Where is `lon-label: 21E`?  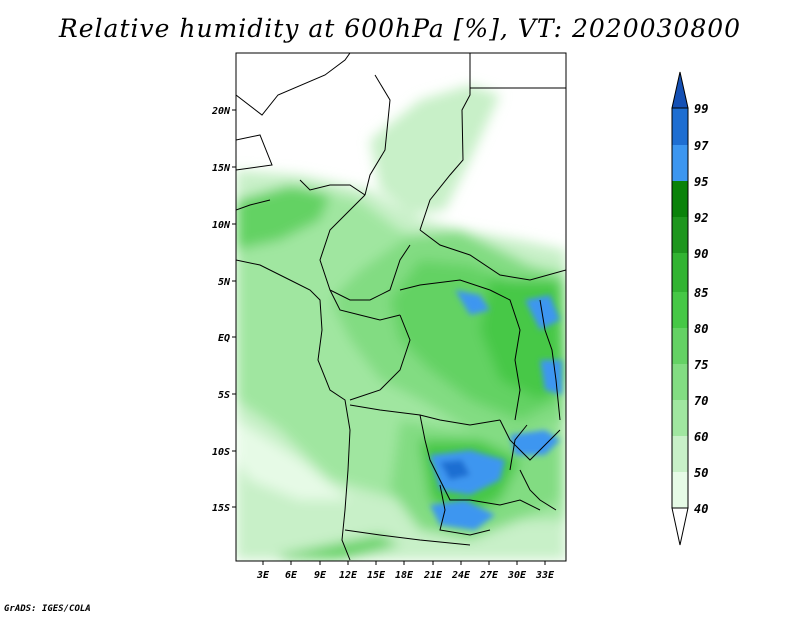
lon-label: 21E is located at coordinates (433, 575).